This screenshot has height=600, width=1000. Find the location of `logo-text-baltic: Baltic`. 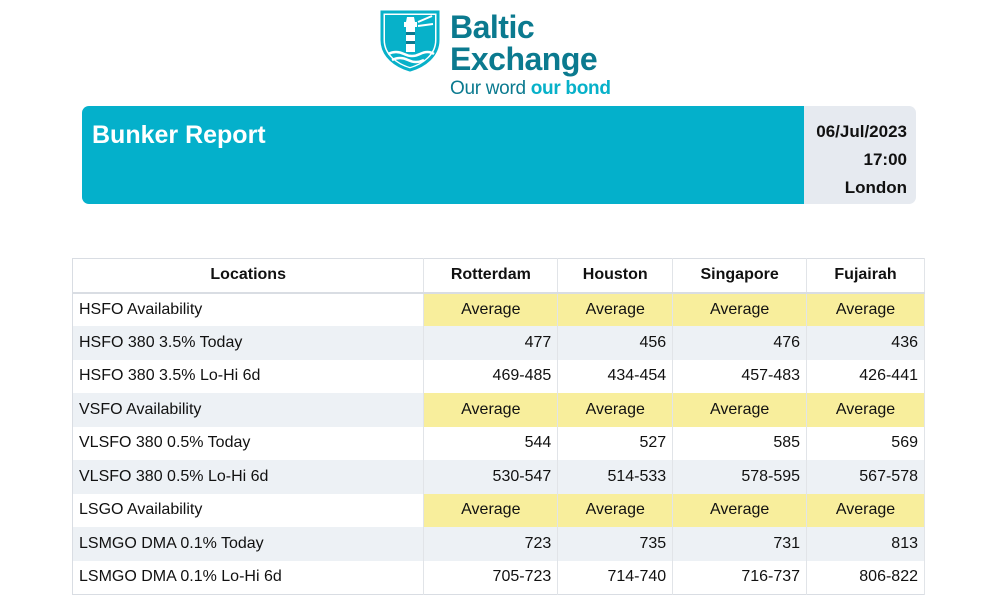

logo-text-baltic: Baltic is located at coordinates (492, 27).